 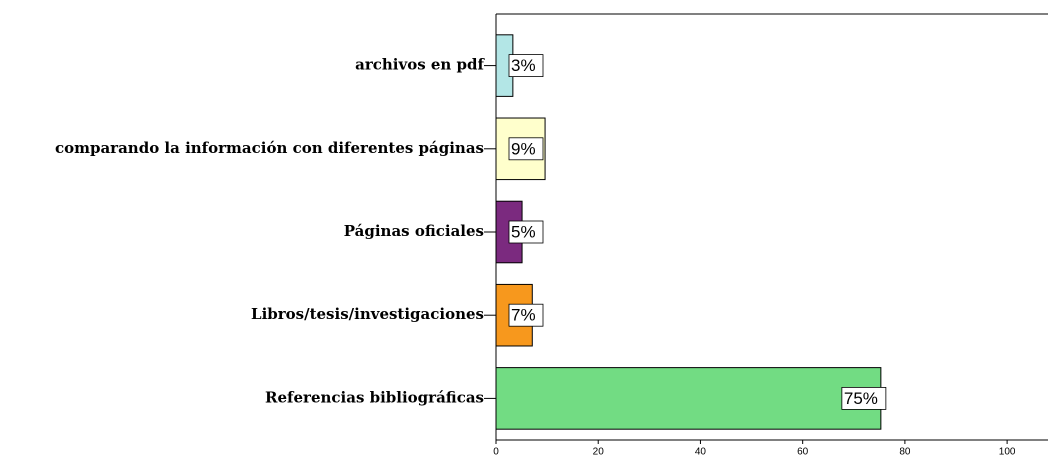 What do you see at coordinates (414, 231) in the screenshot?
I see `y-tick-label: Páginas oficiales` at bounding box center [414, 231].